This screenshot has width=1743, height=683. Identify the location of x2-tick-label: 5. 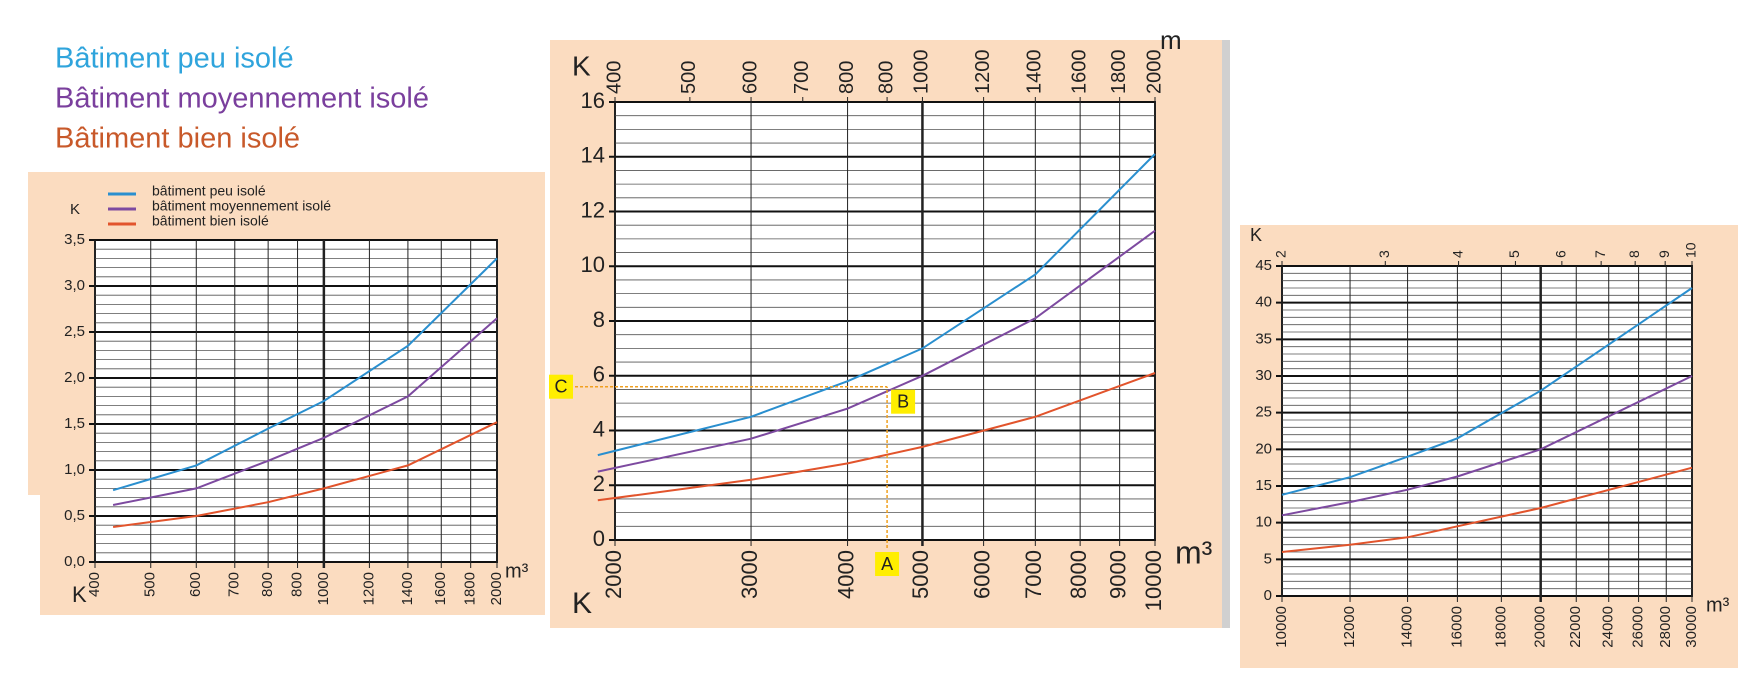
(1514, 254).